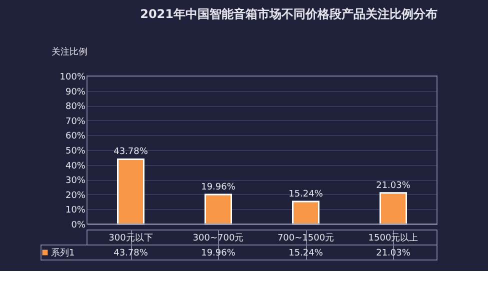 The image size is (501, 281). I want to click on text: 21.03%, so click(393, 185).